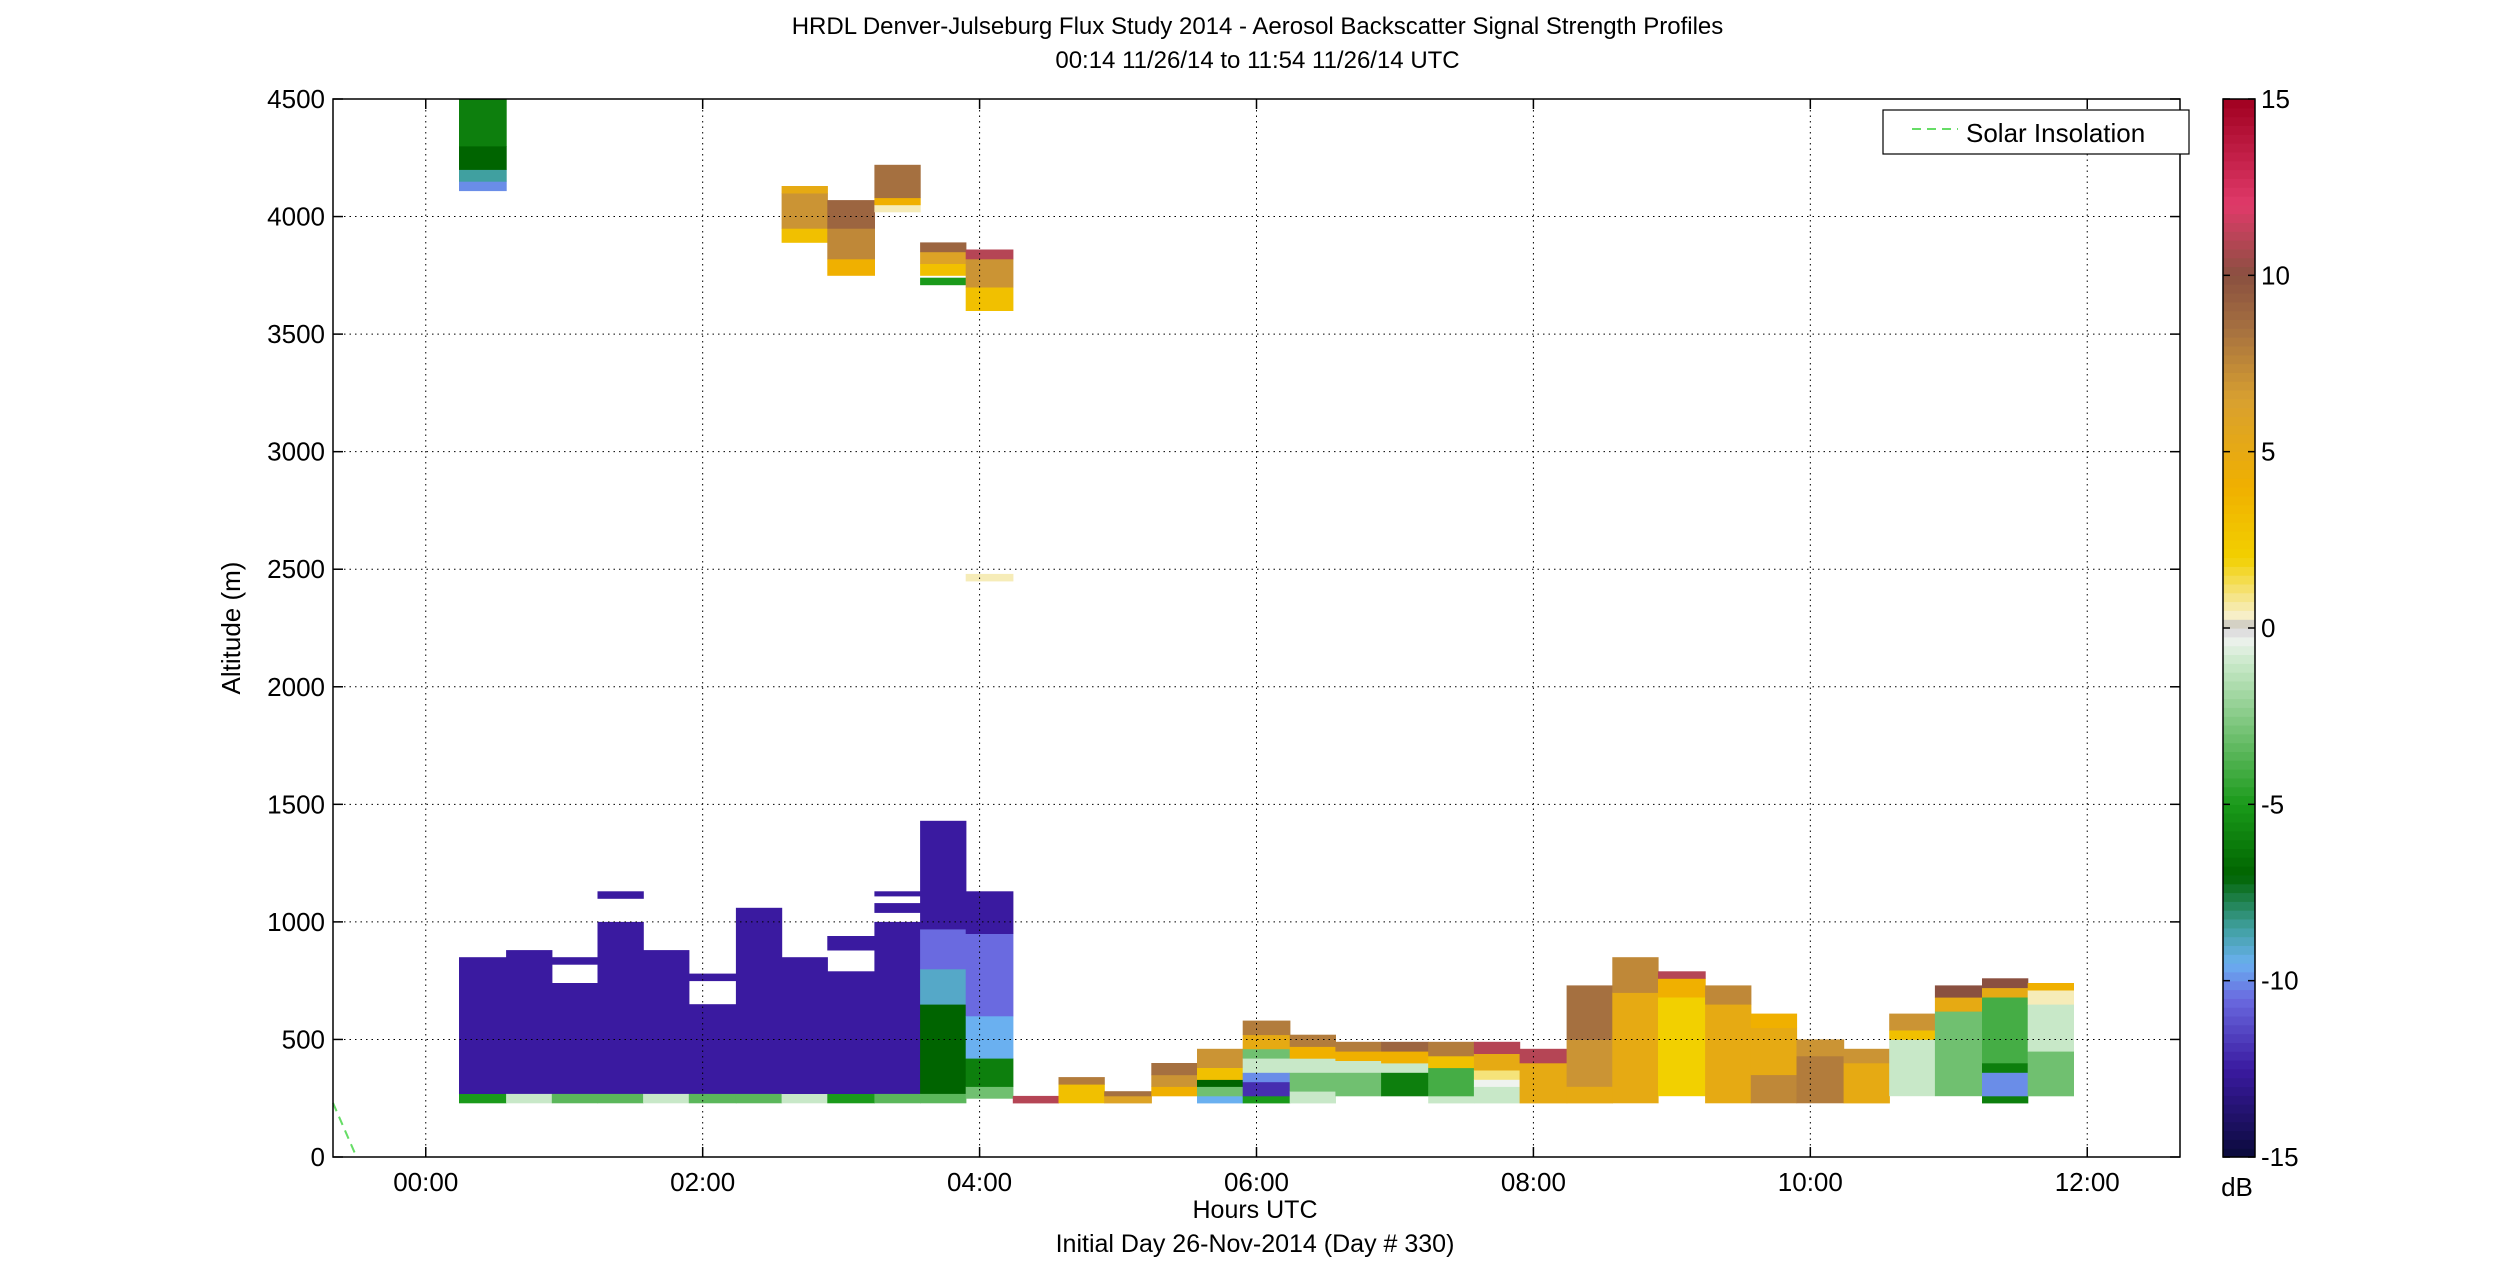 The width and height of the screenshot is (2515, 1282). Describe the element at coordinates (296, 687) in the screenshot. I see `y-tick-label: 2000` at that location.